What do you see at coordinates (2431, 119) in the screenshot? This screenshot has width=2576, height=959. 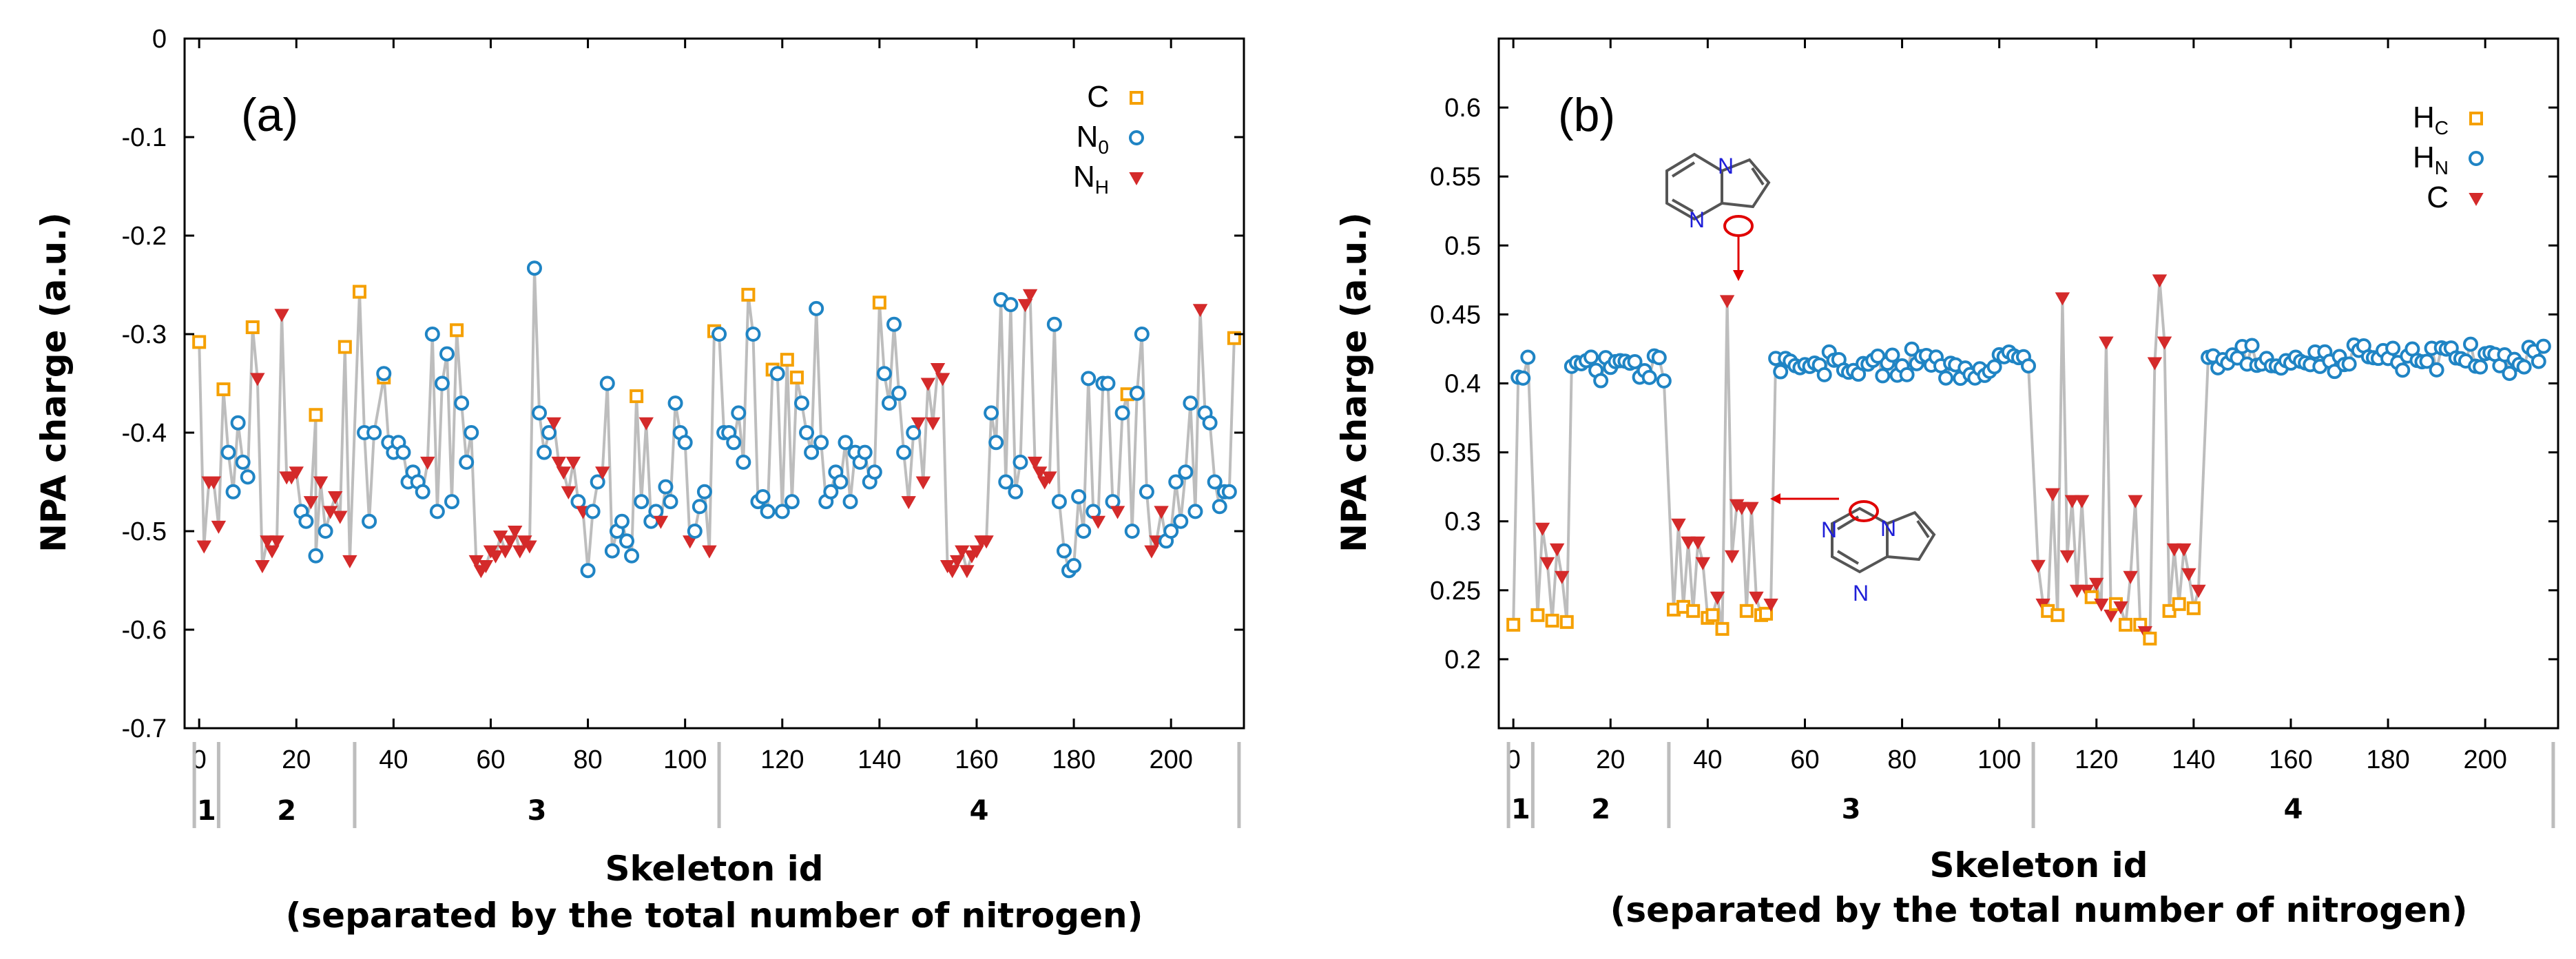 I see `legend-label: HC` at bounding box center [2431, 119].